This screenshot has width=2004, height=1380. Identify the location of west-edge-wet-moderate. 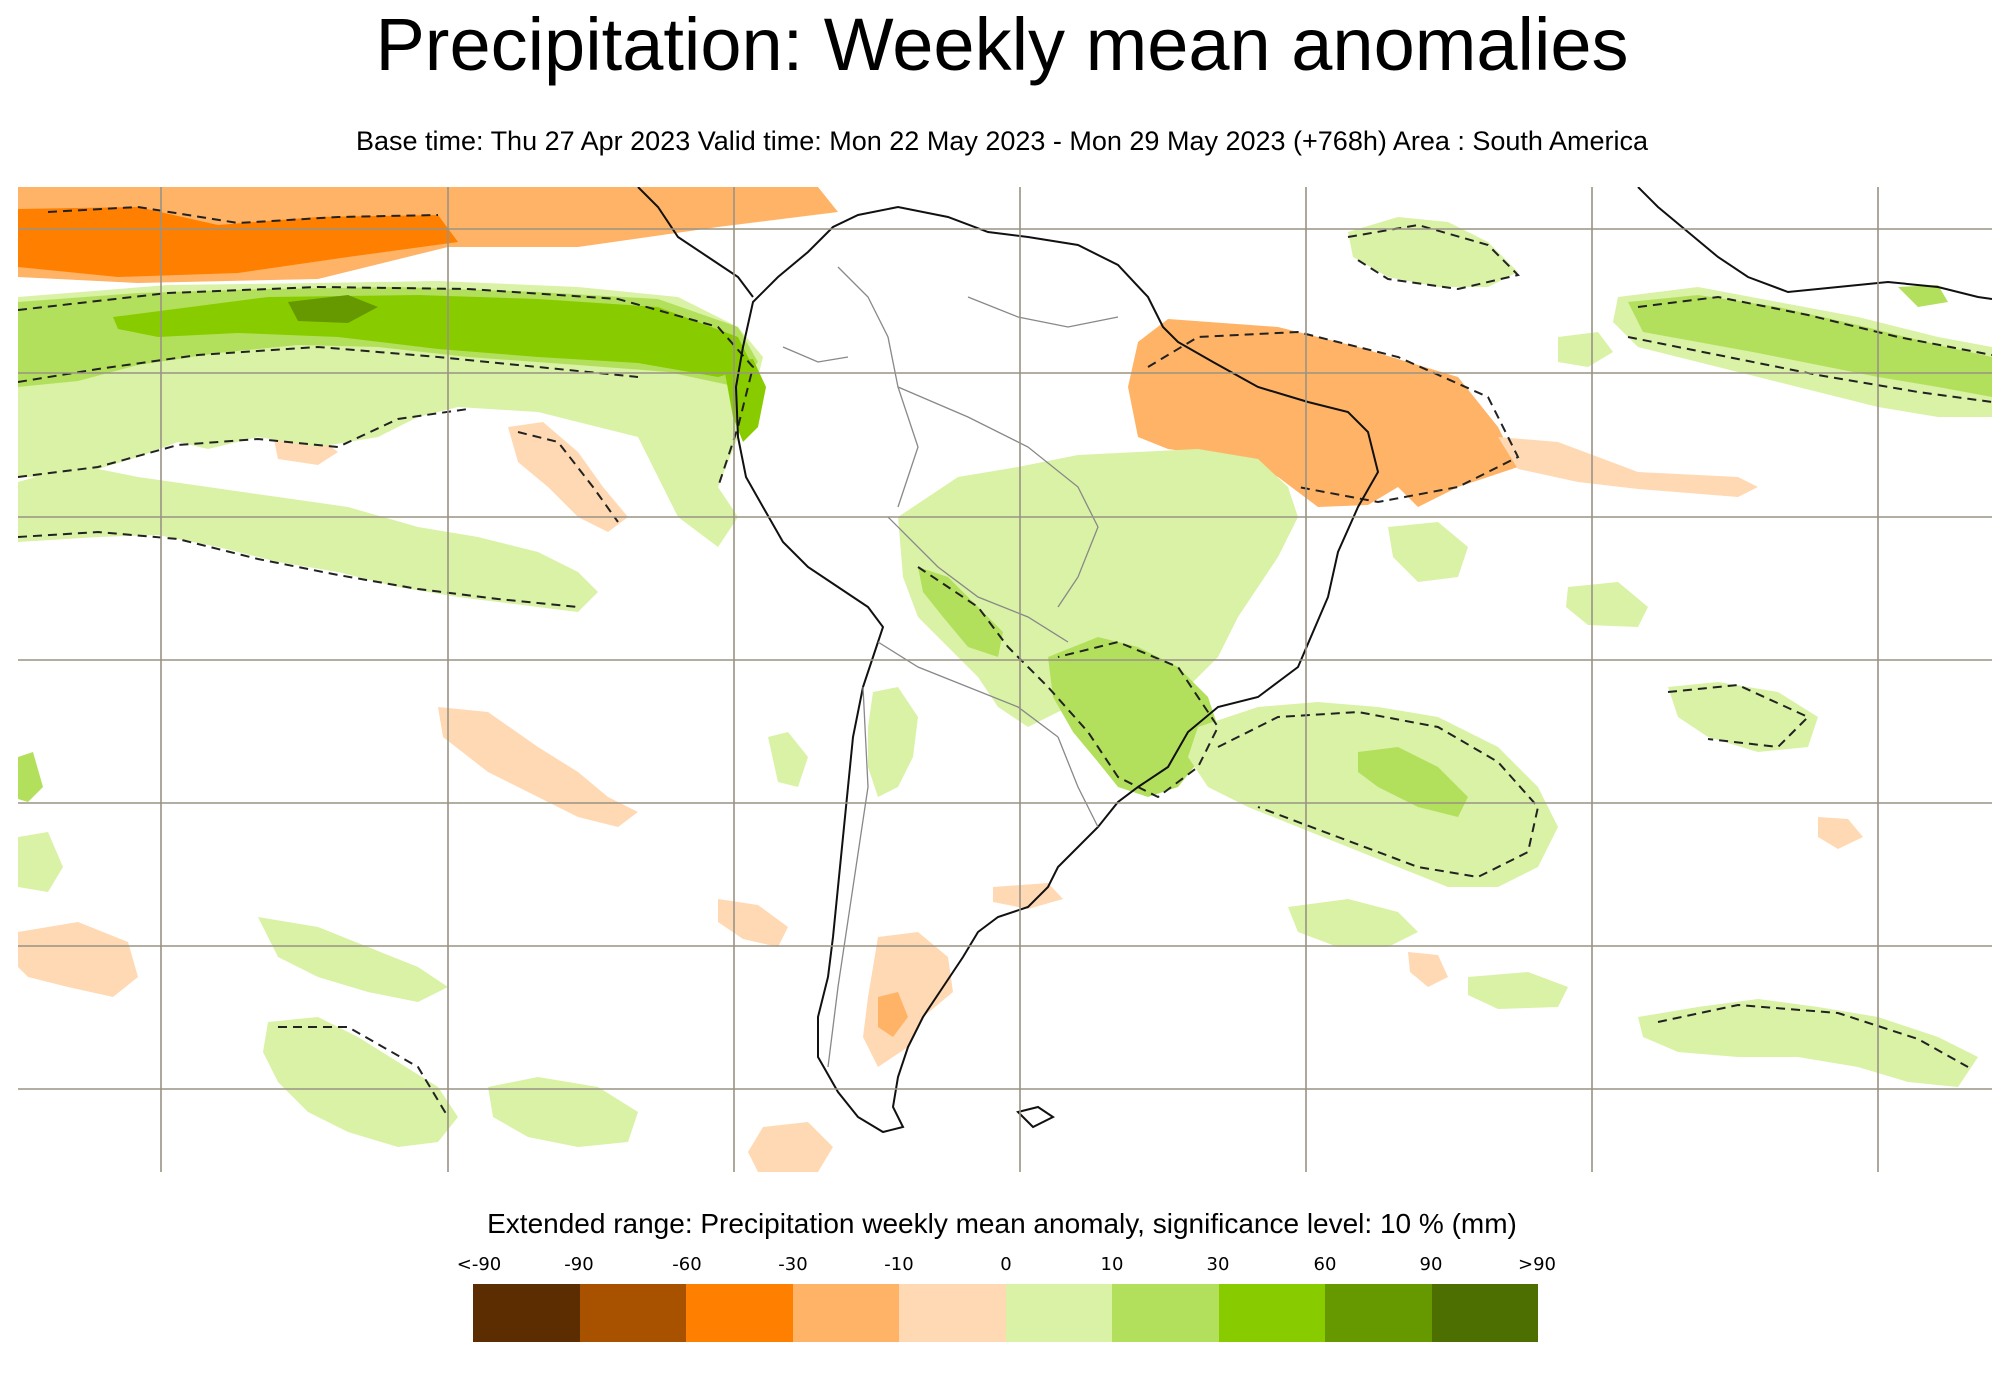
(30, 777).